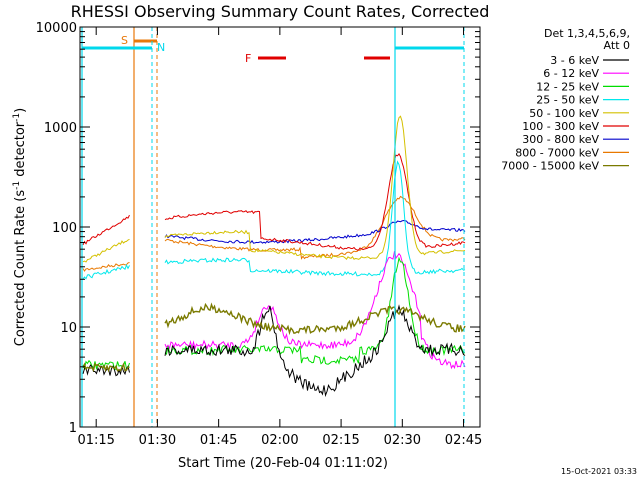 This screenshot has height=480, width=640. Describe the element at coordinates (157, 440) in the screenshot. I see `x-tick-label: 01:30` at that location.